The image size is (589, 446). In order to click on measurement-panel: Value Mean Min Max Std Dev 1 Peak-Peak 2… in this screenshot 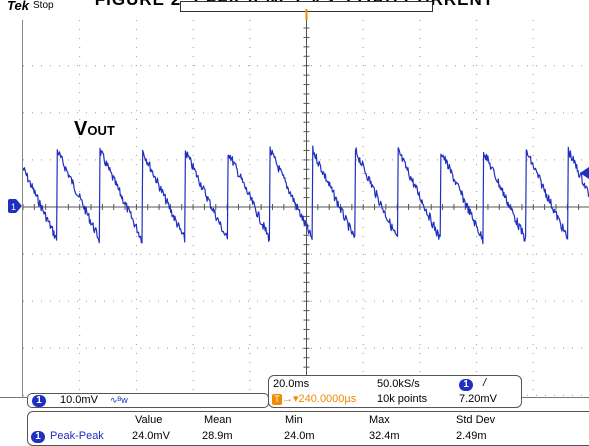, I will do `click(308, 428)`.